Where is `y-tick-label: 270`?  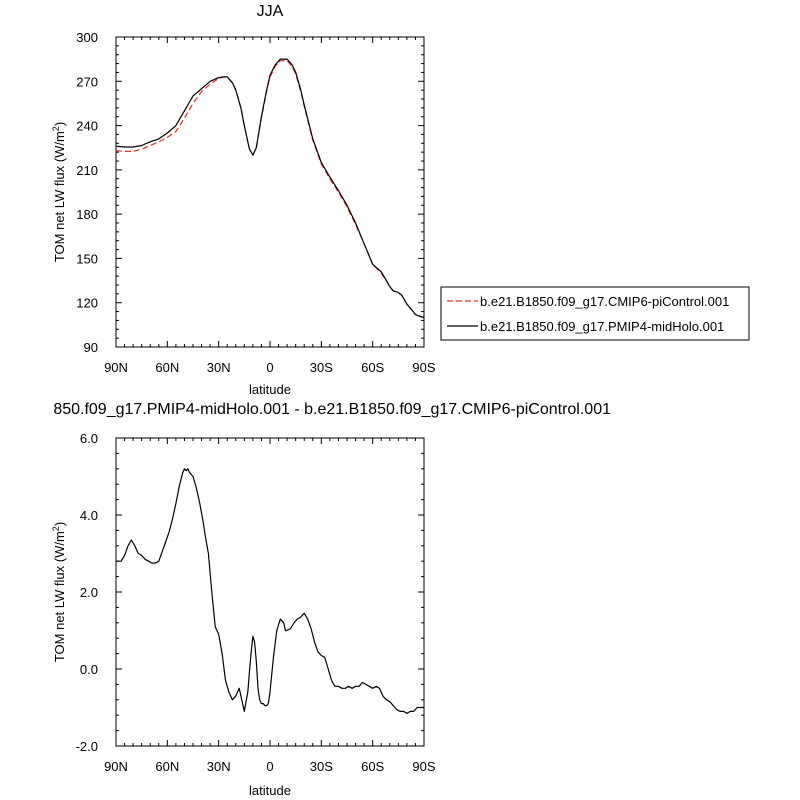
y-tick-label: 270 is located at coordinates (87, 81).